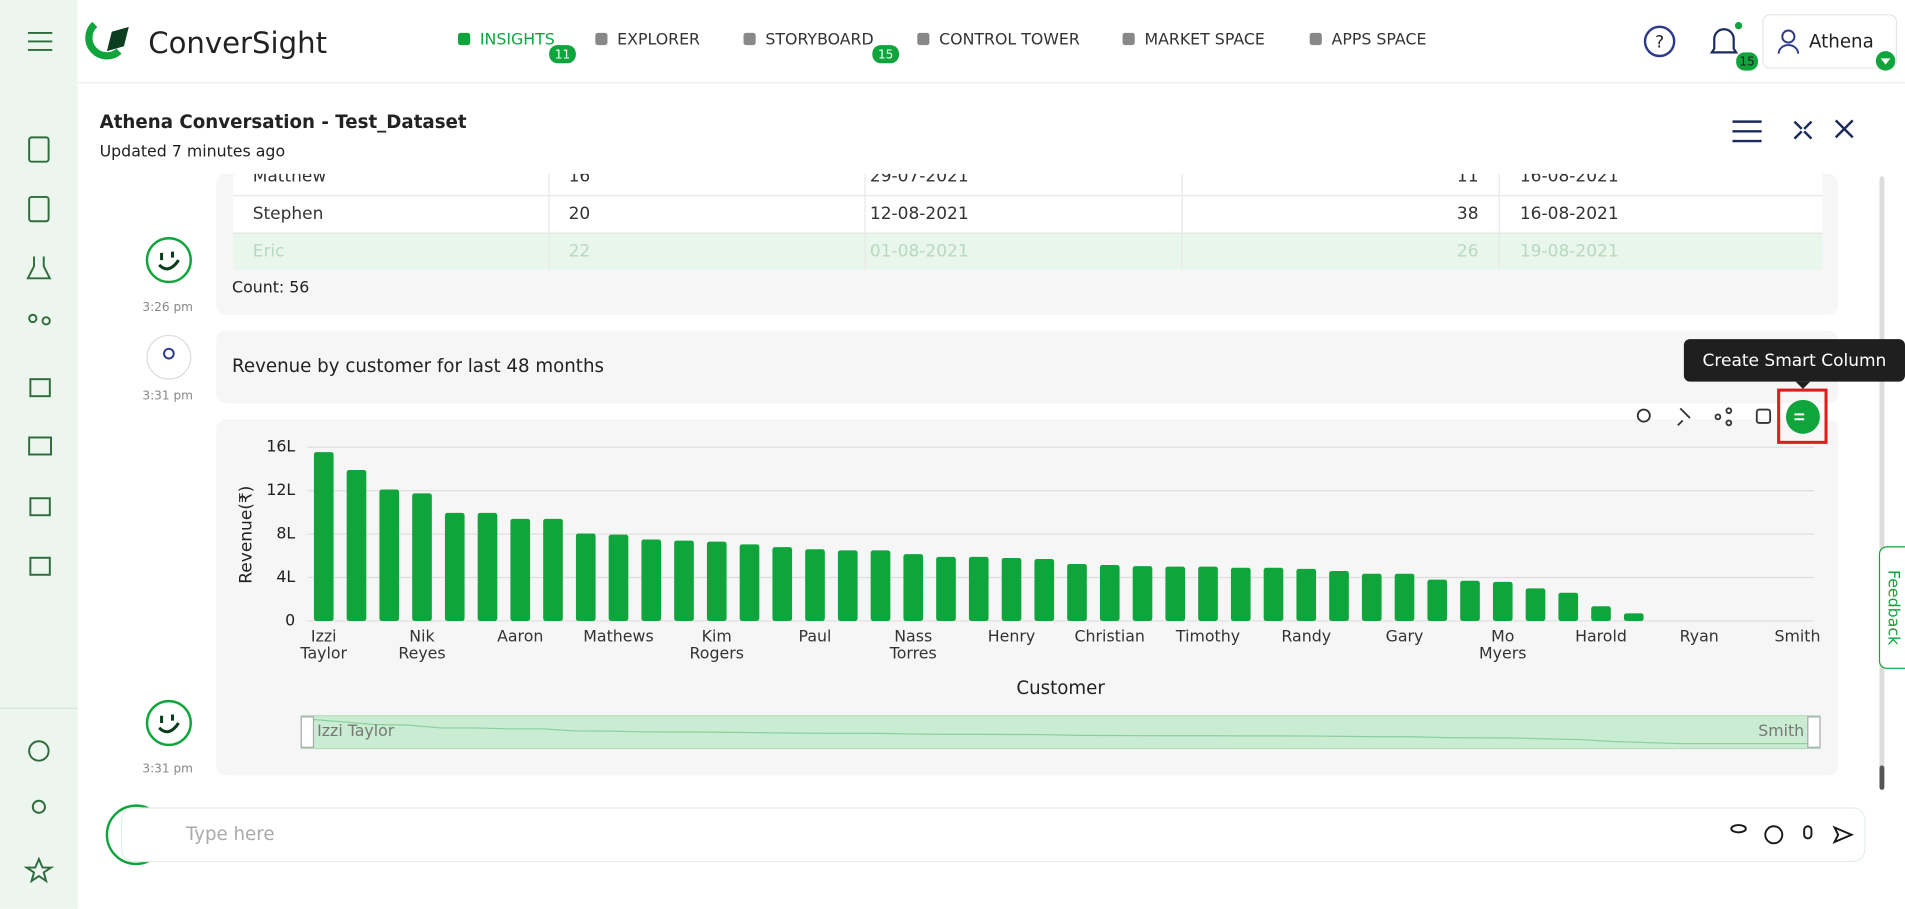  I want to click on input-box, so click(993, 835).